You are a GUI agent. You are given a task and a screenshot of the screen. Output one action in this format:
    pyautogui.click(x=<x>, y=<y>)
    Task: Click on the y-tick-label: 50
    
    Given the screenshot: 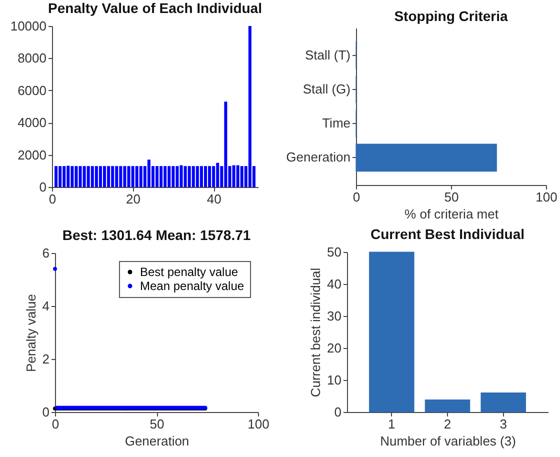 What is the action you would take?
    pyautogui.click(x=334, y=252)
    